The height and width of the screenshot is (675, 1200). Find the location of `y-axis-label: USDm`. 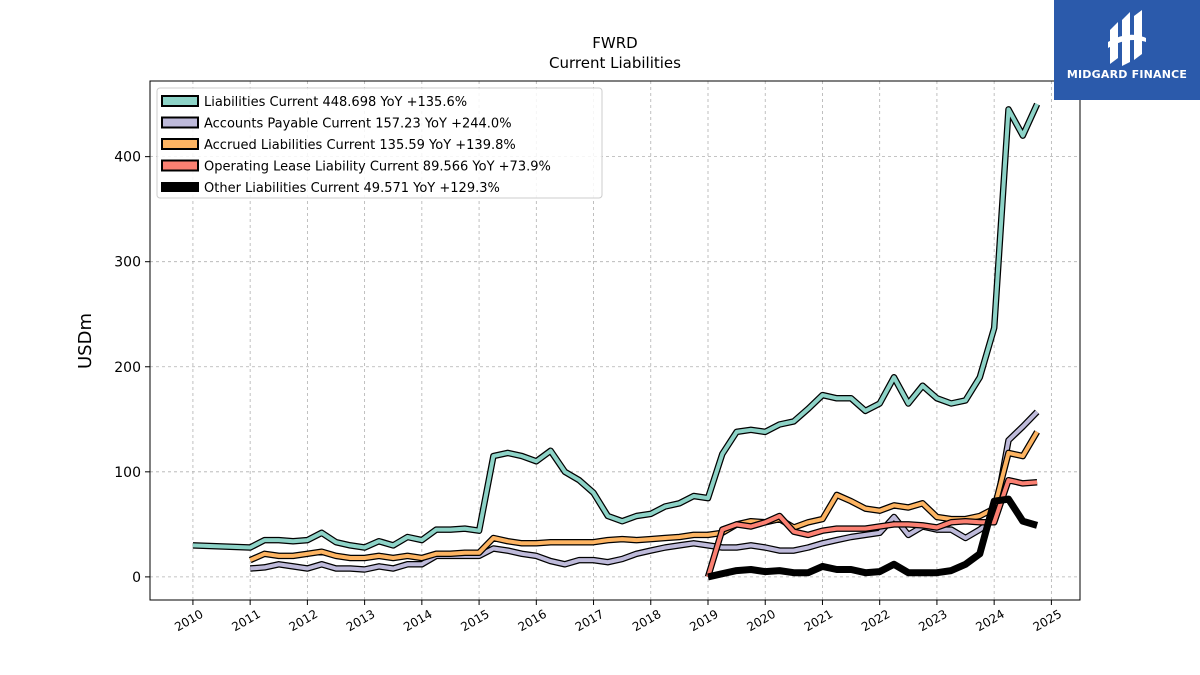

y-axis-label: USDm is located at coordinates (85, 341).